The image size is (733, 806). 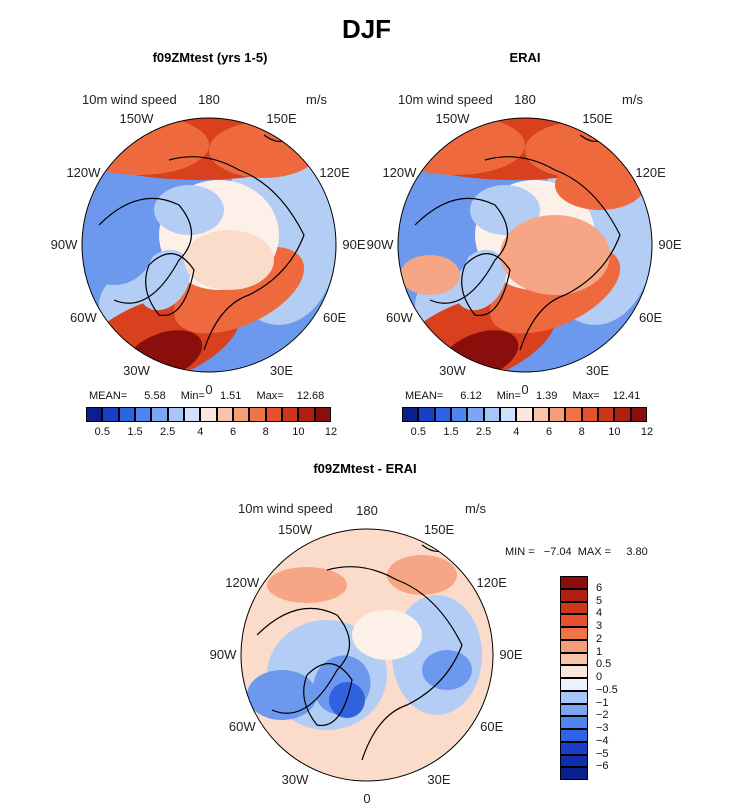 What do you see at coordinates (118, 245) in the screenshot?
I see `canada-field` at bounding box center [118, 245].